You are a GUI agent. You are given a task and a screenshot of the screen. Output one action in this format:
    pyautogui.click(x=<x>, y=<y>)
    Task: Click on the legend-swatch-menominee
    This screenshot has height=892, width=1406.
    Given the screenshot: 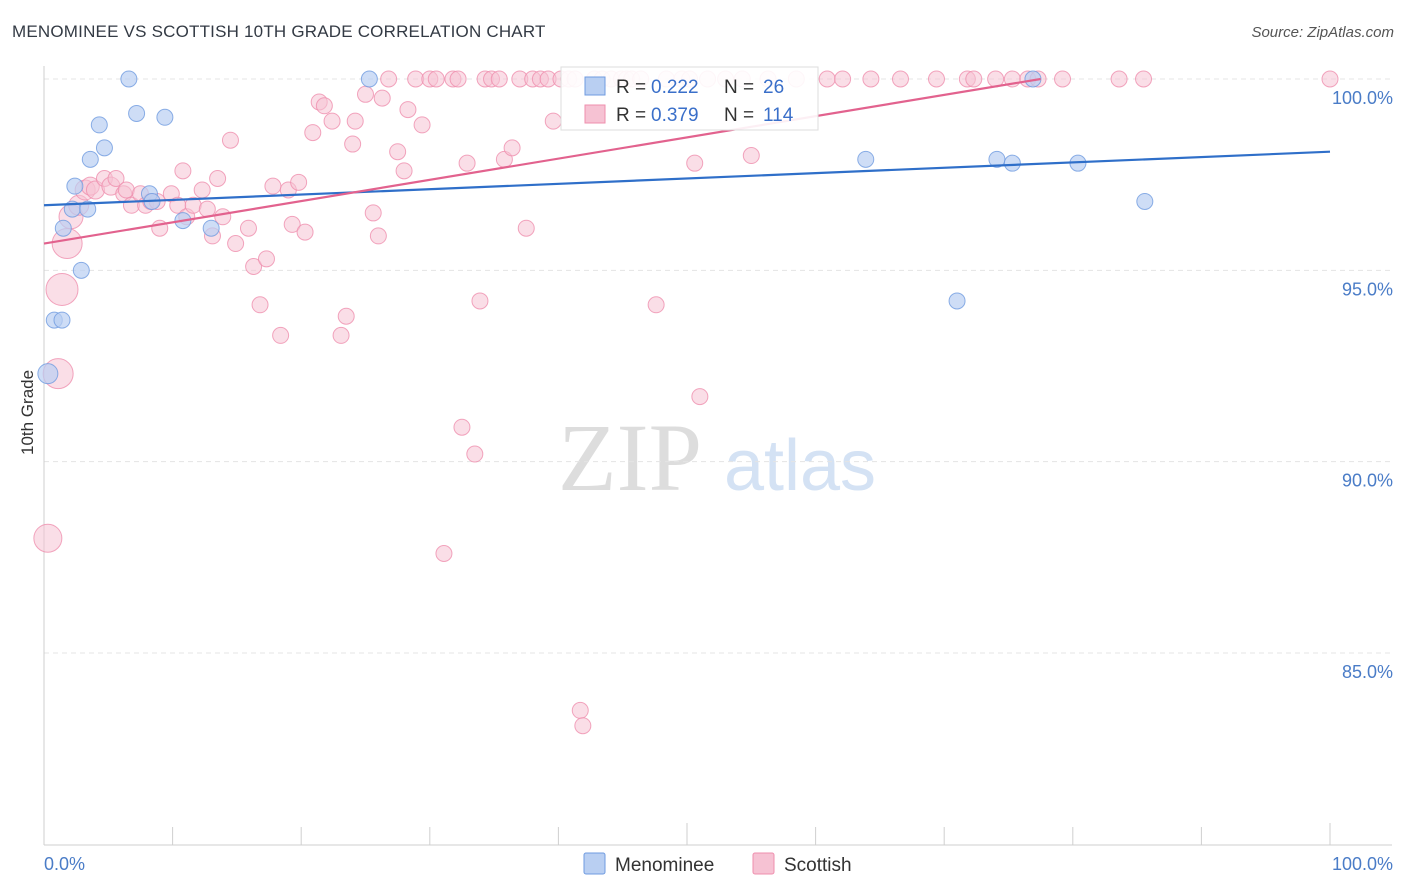 What is the action you would take?
    pyautogui.click(x=595, y=86)
    